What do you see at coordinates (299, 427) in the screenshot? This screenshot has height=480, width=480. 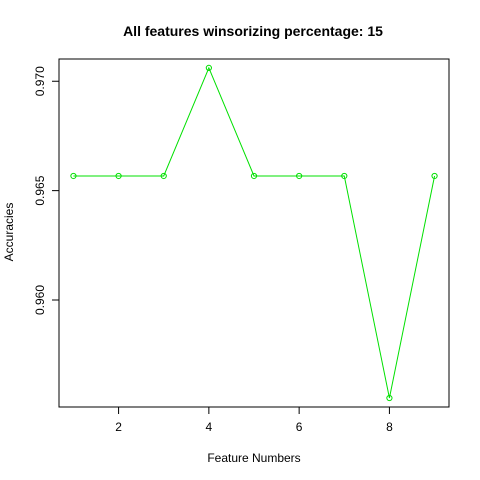 I see `x-tick-label-6: 6` at bounding box center [299, 427].